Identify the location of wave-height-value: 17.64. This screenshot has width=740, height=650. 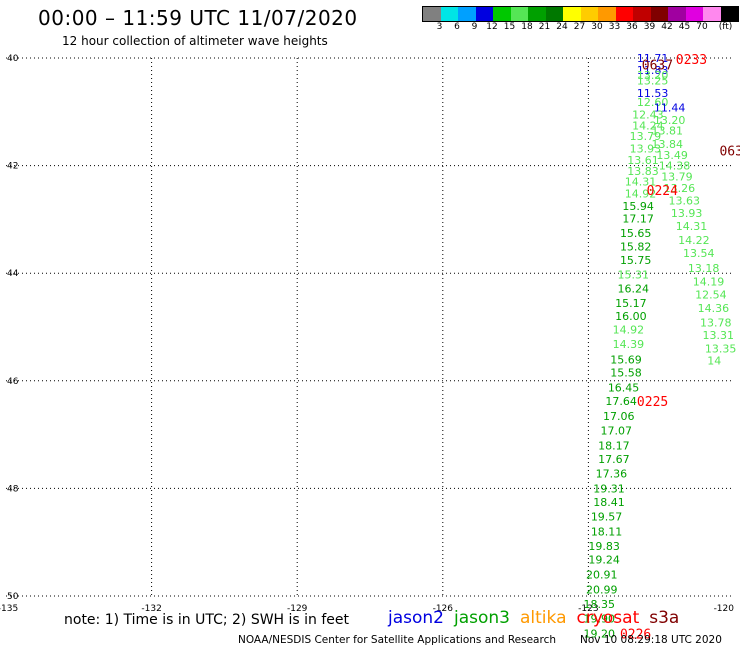
(621, 401).